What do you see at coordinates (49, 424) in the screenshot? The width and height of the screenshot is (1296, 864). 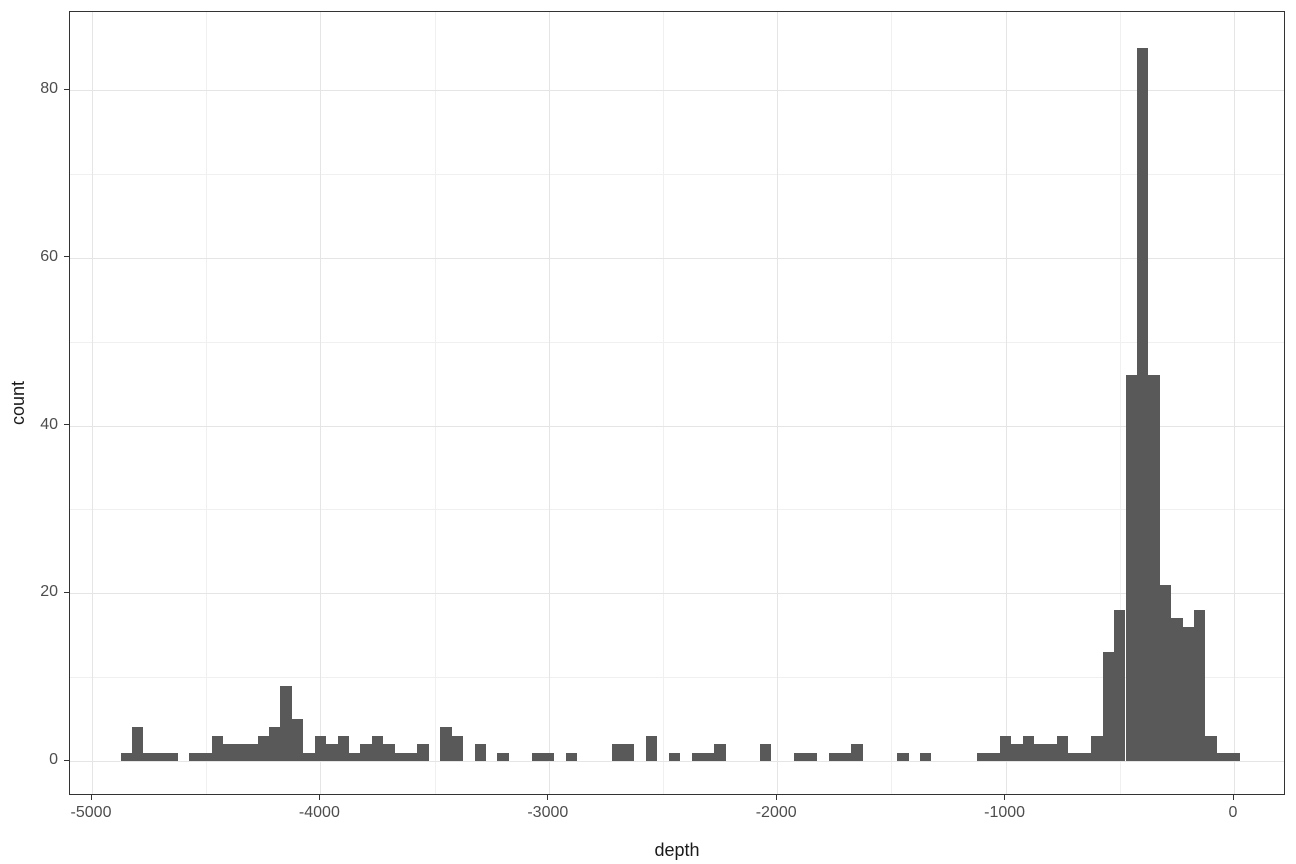 I see `y-axis-tick-label: 40` at bounding box center [49, 424].